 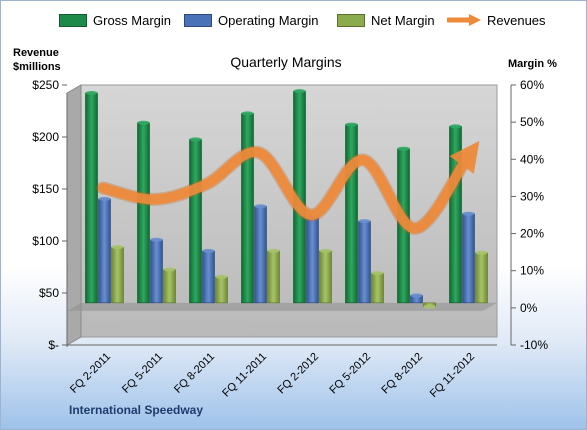 I want to click on left-axis-tick-label: $-, so click(x=53, y=345).